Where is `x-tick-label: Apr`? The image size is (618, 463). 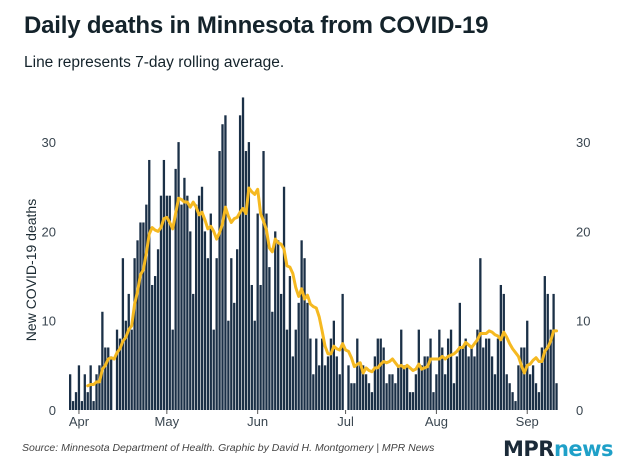
x-tick-label: Apr is located at coordinates (79, 421).